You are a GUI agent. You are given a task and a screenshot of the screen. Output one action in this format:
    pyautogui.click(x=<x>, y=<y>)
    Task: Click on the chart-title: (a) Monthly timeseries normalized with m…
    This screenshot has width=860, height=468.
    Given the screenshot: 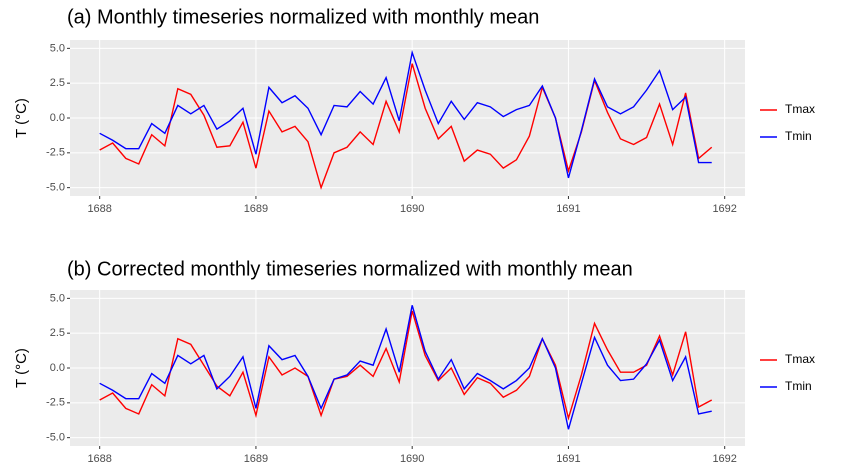 What is the action you would take?
    pyautogui.click(x=303, y=17)
    